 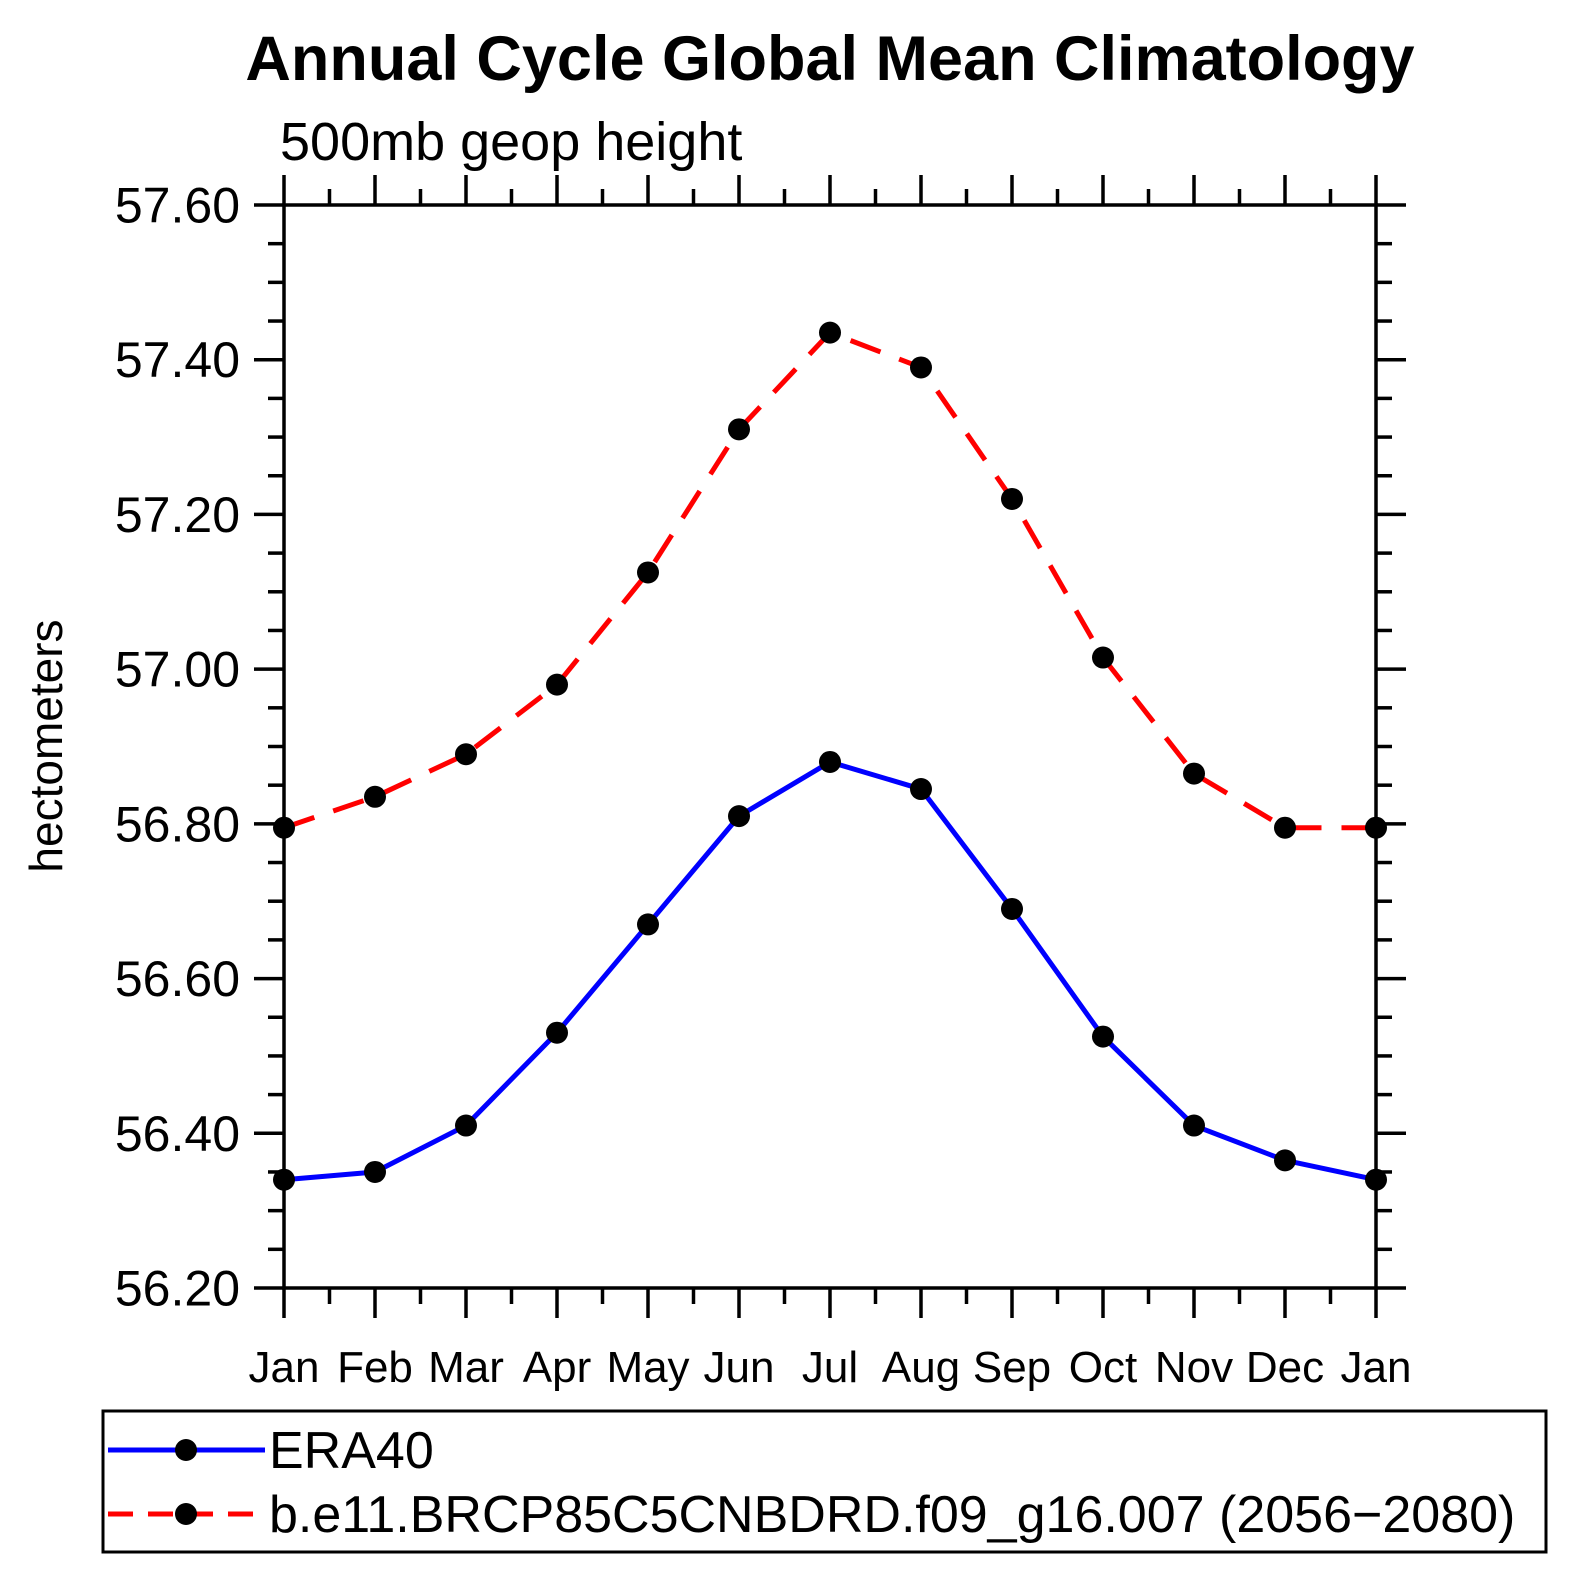 What do you see at coordinates (177, 1289) in the screenshot?
I see `y-tick-label: 56.20` at bounding box center [177, 1289].